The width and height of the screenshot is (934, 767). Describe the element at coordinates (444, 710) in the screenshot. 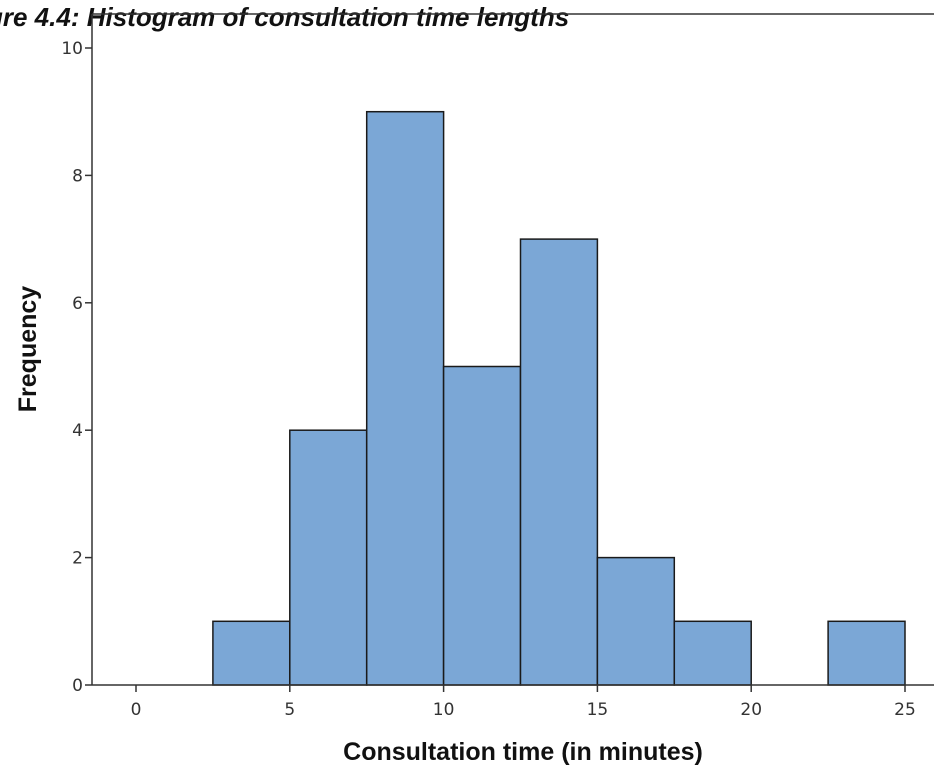

I see `x-tick-label: 10` at that location.